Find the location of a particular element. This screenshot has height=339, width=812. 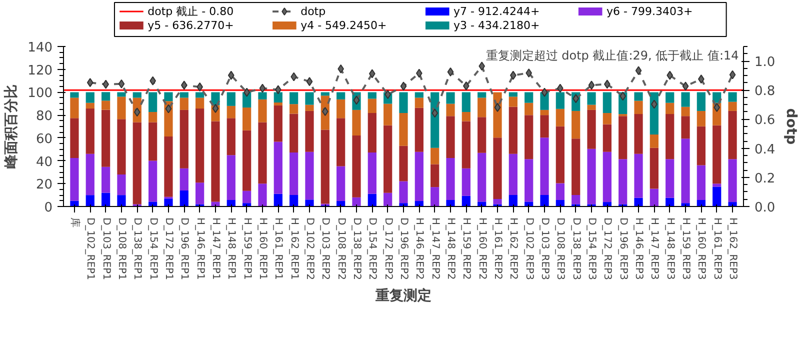

legend-label: y5 - 636.2770+ is located at coordinates (191, 25).